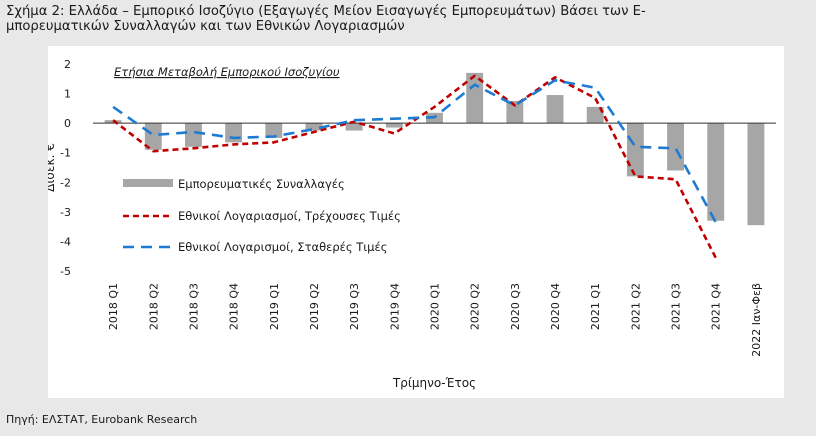 This screenshot has height=436, width=816. I want to click on x-tick-label: 2022 Ιαν-Φεβ, so click(756, 320).